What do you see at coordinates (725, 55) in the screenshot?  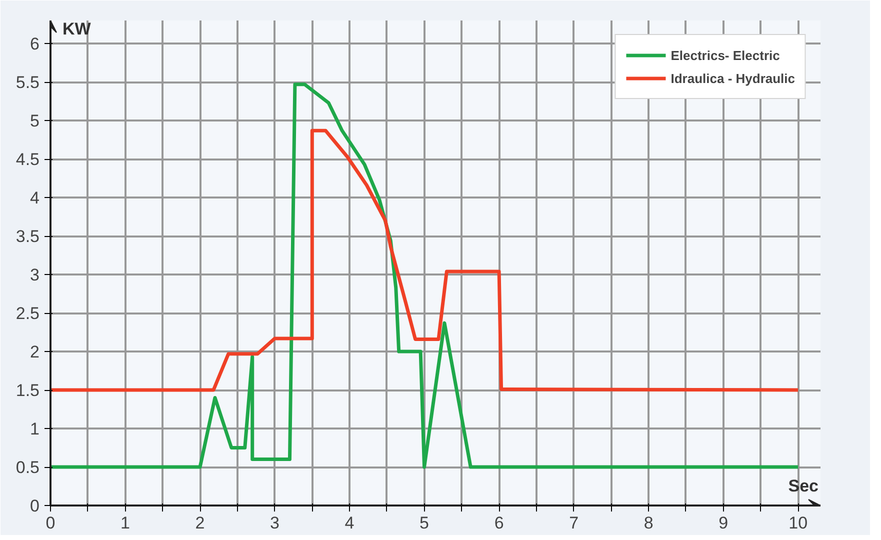 I see `legend-label: Electrics- Electric` at bounding box center [725, 55].